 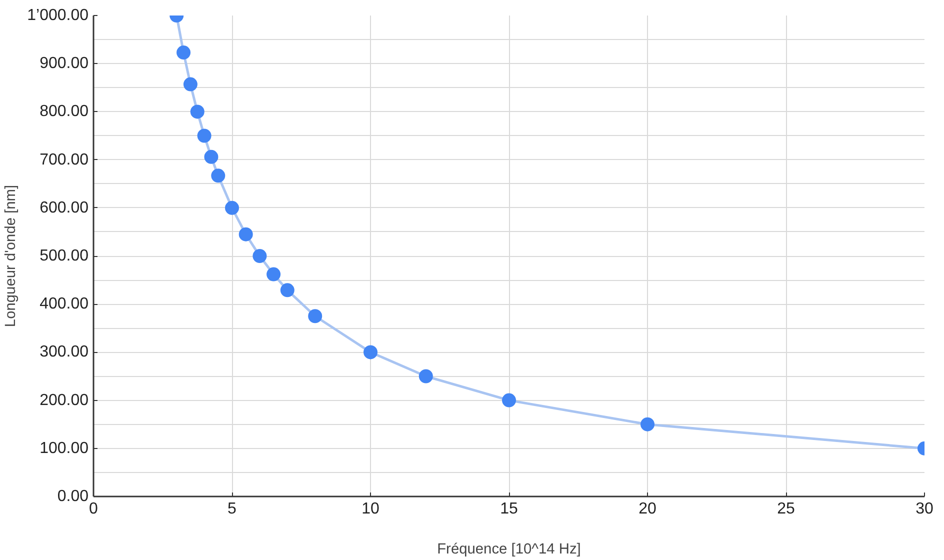 I want to click on y-tick-label: 1’000.00, so click(x=58, y=15).